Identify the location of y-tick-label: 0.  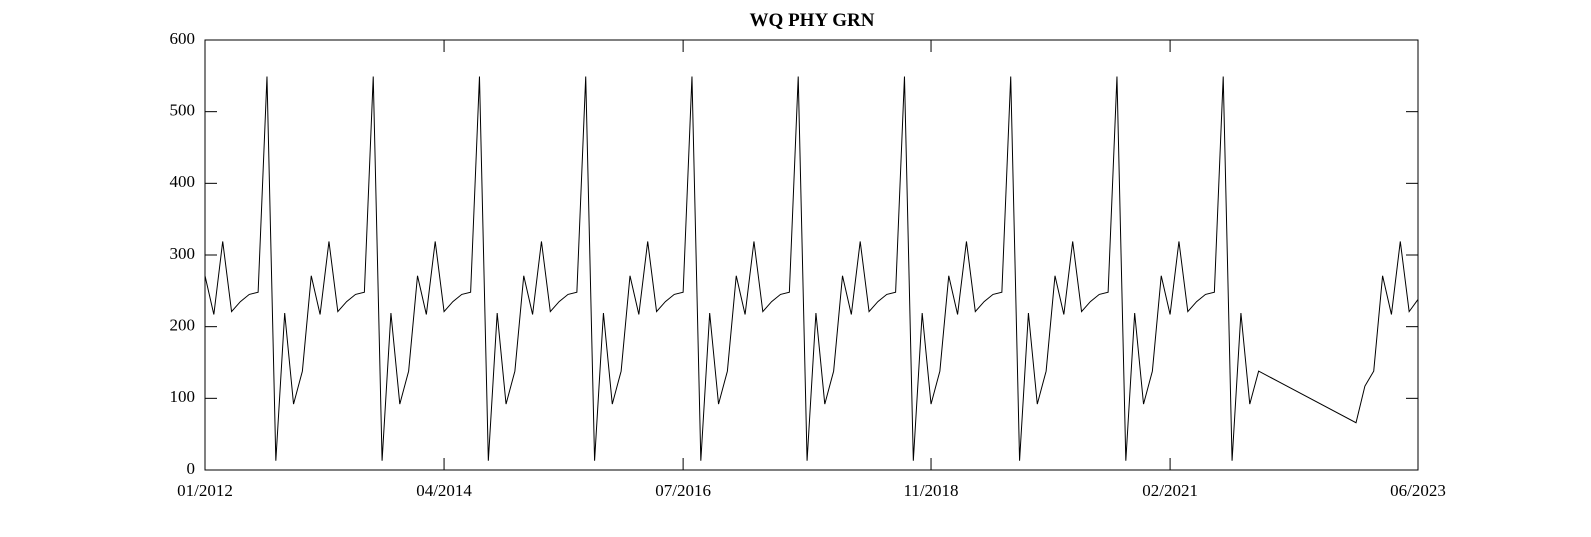
(191, 468).